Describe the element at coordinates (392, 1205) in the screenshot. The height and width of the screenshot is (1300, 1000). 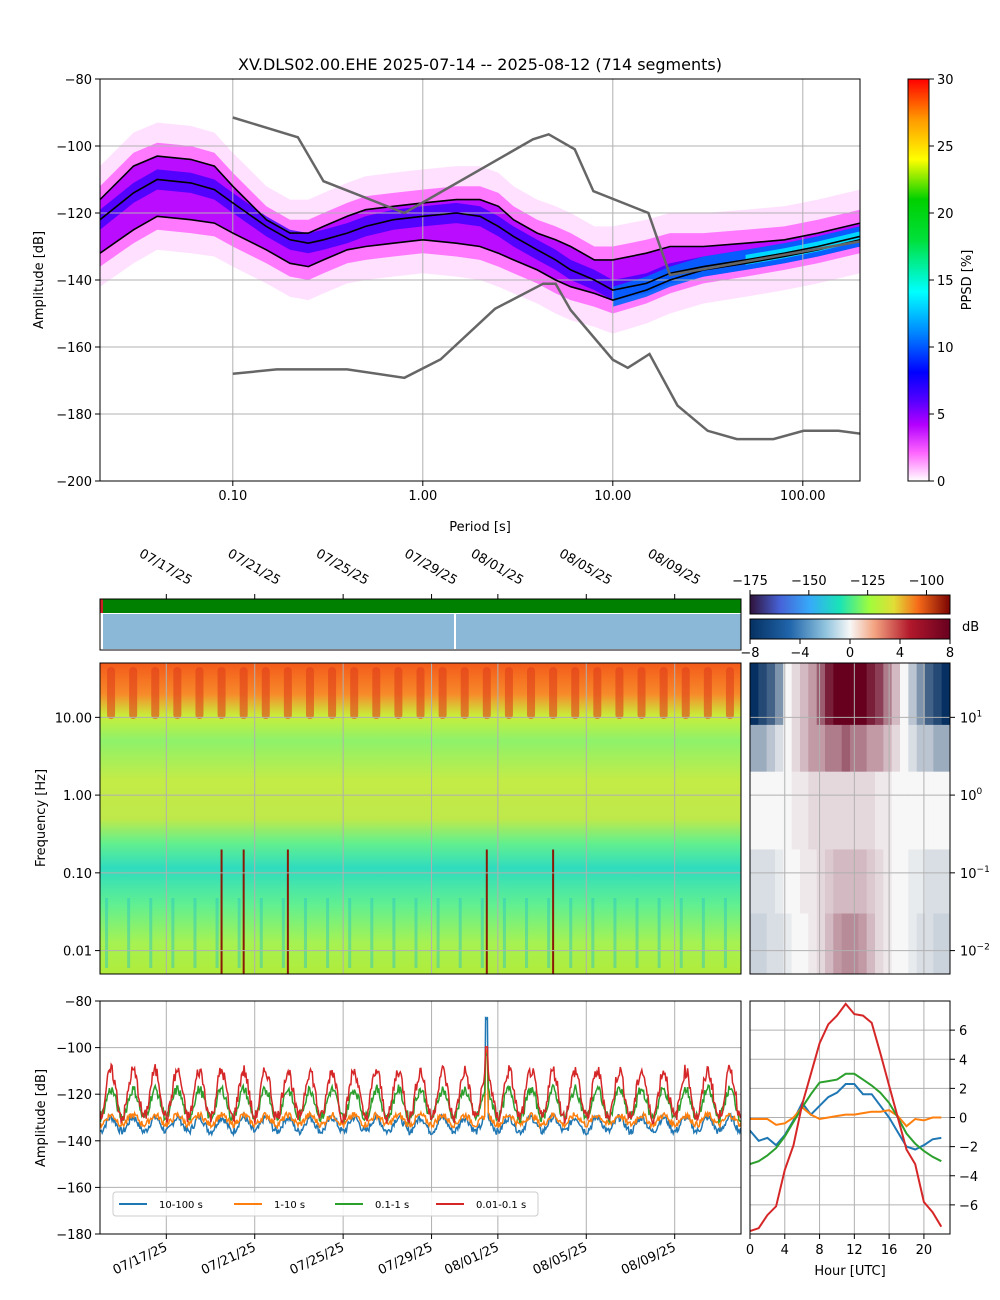
I see `legend-label: 0.1-1 s` at that location.